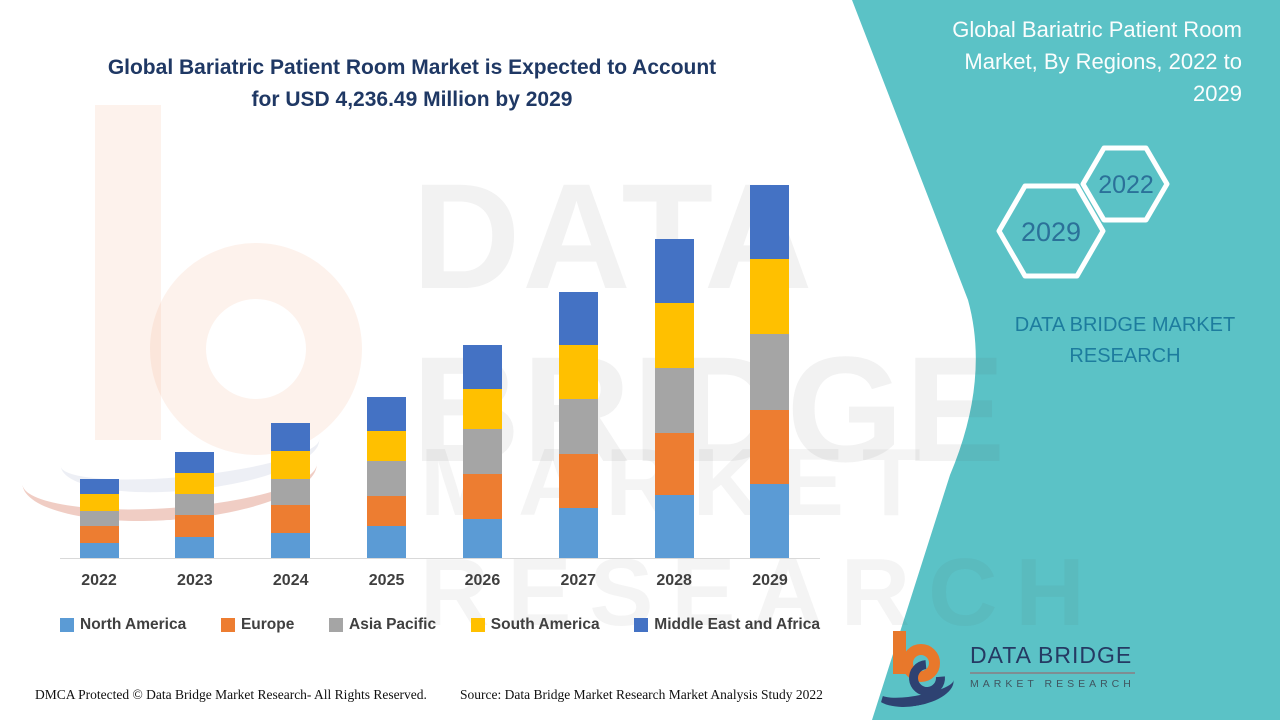 This screenshot has width=1280, height=720. Describe the element at coordinates (770, 521) in the screenshot. I see `bar-segment-2029-north-america` at that location.